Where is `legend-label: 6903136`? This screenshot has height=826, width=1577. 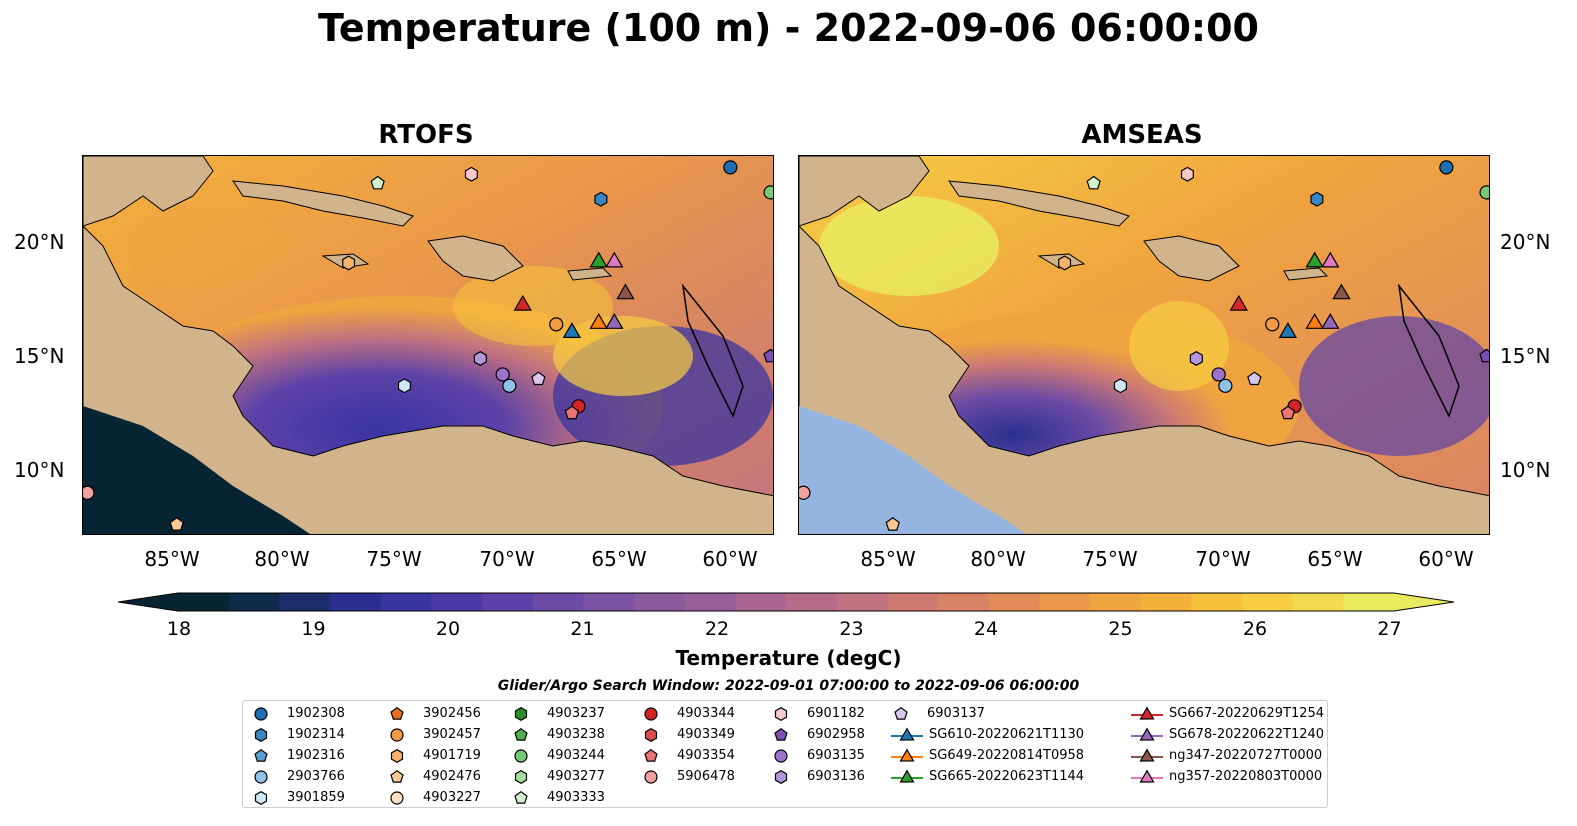
legend-label: 6903136 is located at coordinates (836, 776).